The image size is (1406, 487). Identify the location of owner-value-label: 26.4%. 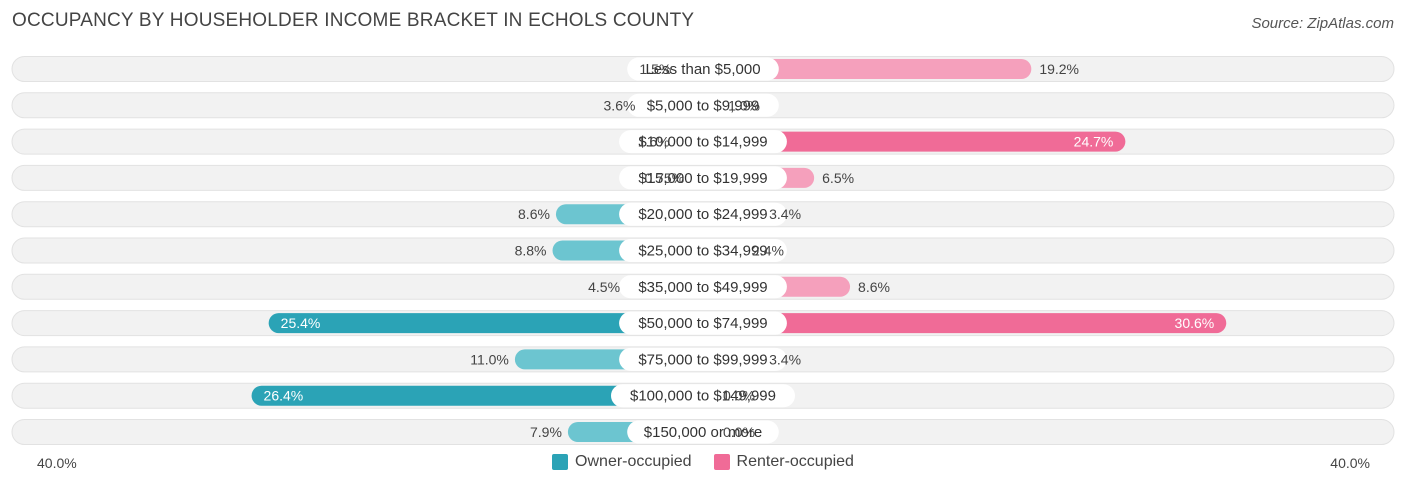
(284, 396).